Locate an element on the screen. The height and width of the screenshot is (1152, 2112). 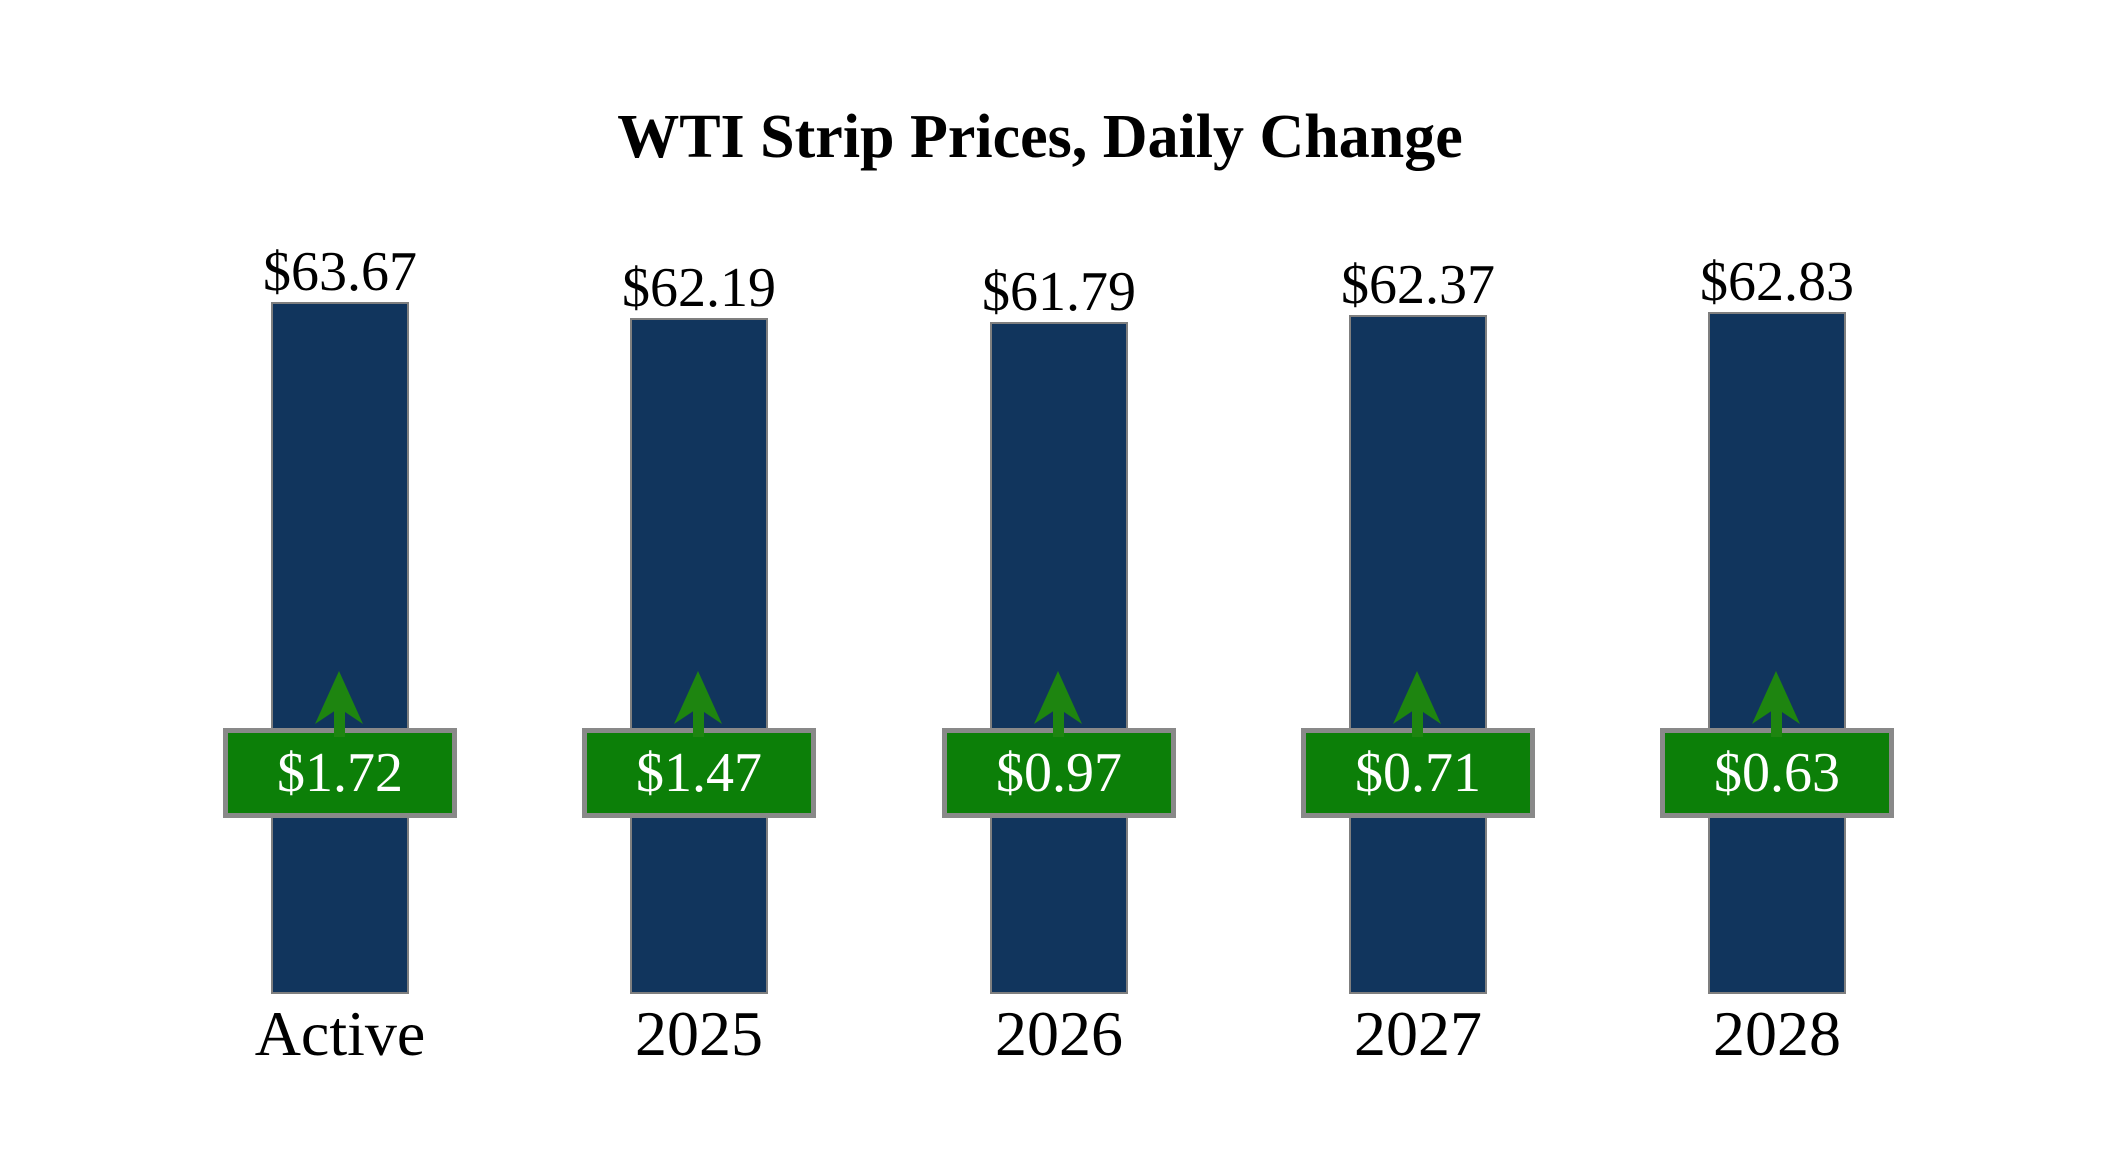
bar-group-2025: $62.19 $1.47 2025 is located at coordinates (699, 576).